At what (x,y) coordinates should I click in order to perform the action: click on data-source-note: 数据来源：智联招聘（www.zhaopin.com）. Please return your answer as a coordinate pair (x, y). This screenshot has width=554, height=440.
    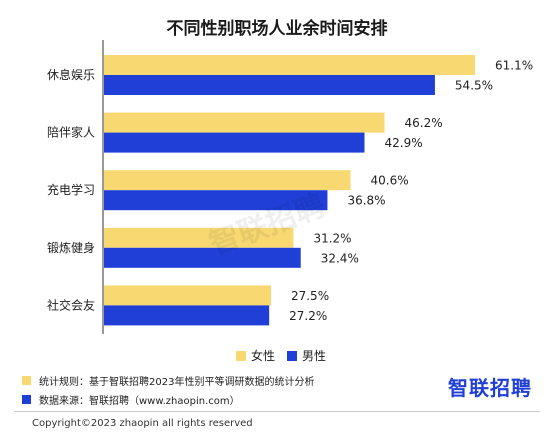
    Looking at the image, I should click on (131, 399).